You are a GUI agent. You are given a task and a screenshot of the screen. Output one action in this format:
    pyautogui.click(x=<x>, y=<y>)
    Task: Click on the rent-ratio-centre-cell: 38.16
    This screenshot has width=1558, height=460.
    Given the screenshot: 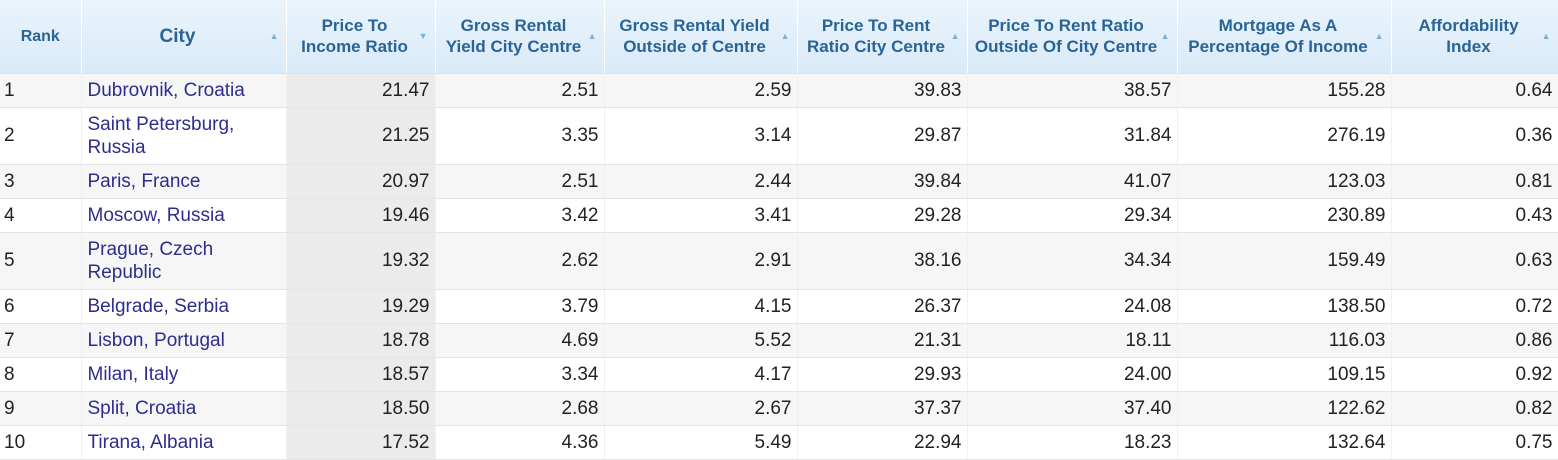 What is the action you would take?
    pyautogui.click(x=882, y=261)
    